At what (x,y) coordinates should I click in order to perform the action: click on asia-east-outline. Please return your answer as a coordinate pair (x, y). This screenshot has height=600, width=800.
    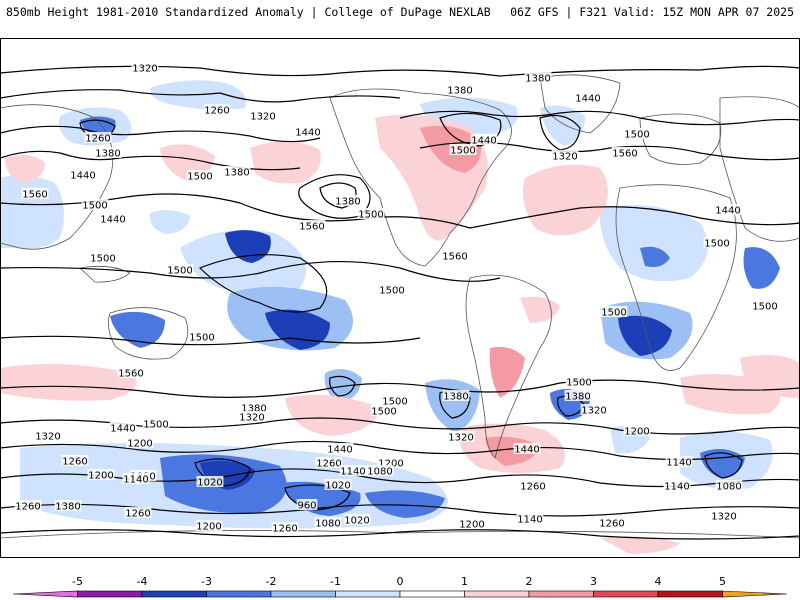
    Looking at the image, I should click on (57, 177).